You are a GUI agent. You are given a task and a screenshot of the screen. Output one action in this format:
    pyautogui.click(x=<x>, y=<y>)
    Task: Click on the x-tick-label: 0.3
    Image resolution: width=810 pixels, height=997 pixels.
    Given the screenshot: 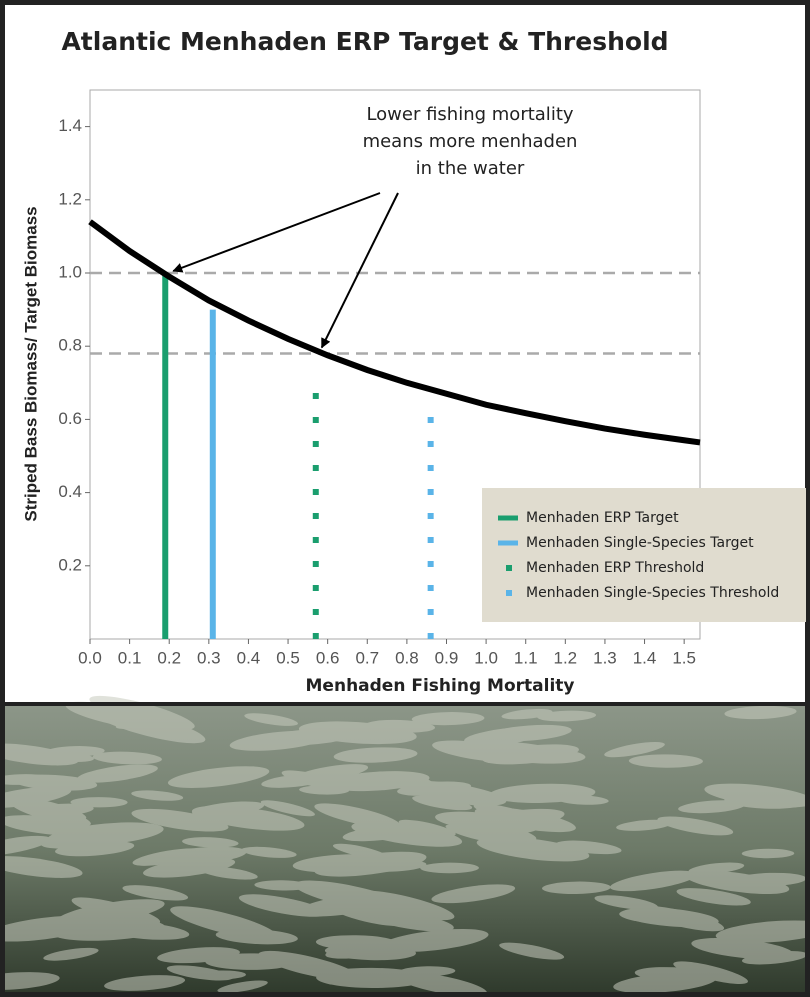 What is the action you would take?
    pyautogui.click(x=209, y=657)
    